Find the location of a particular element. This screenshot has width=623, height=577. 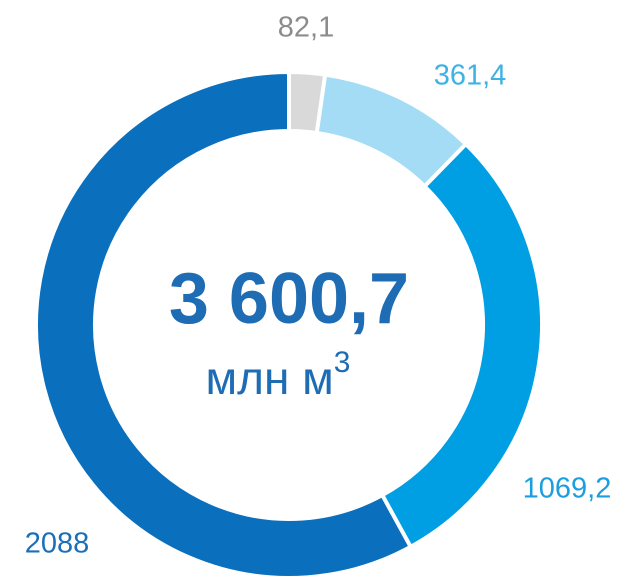

data-label: 361,4 is located at coordinates (470, 76).